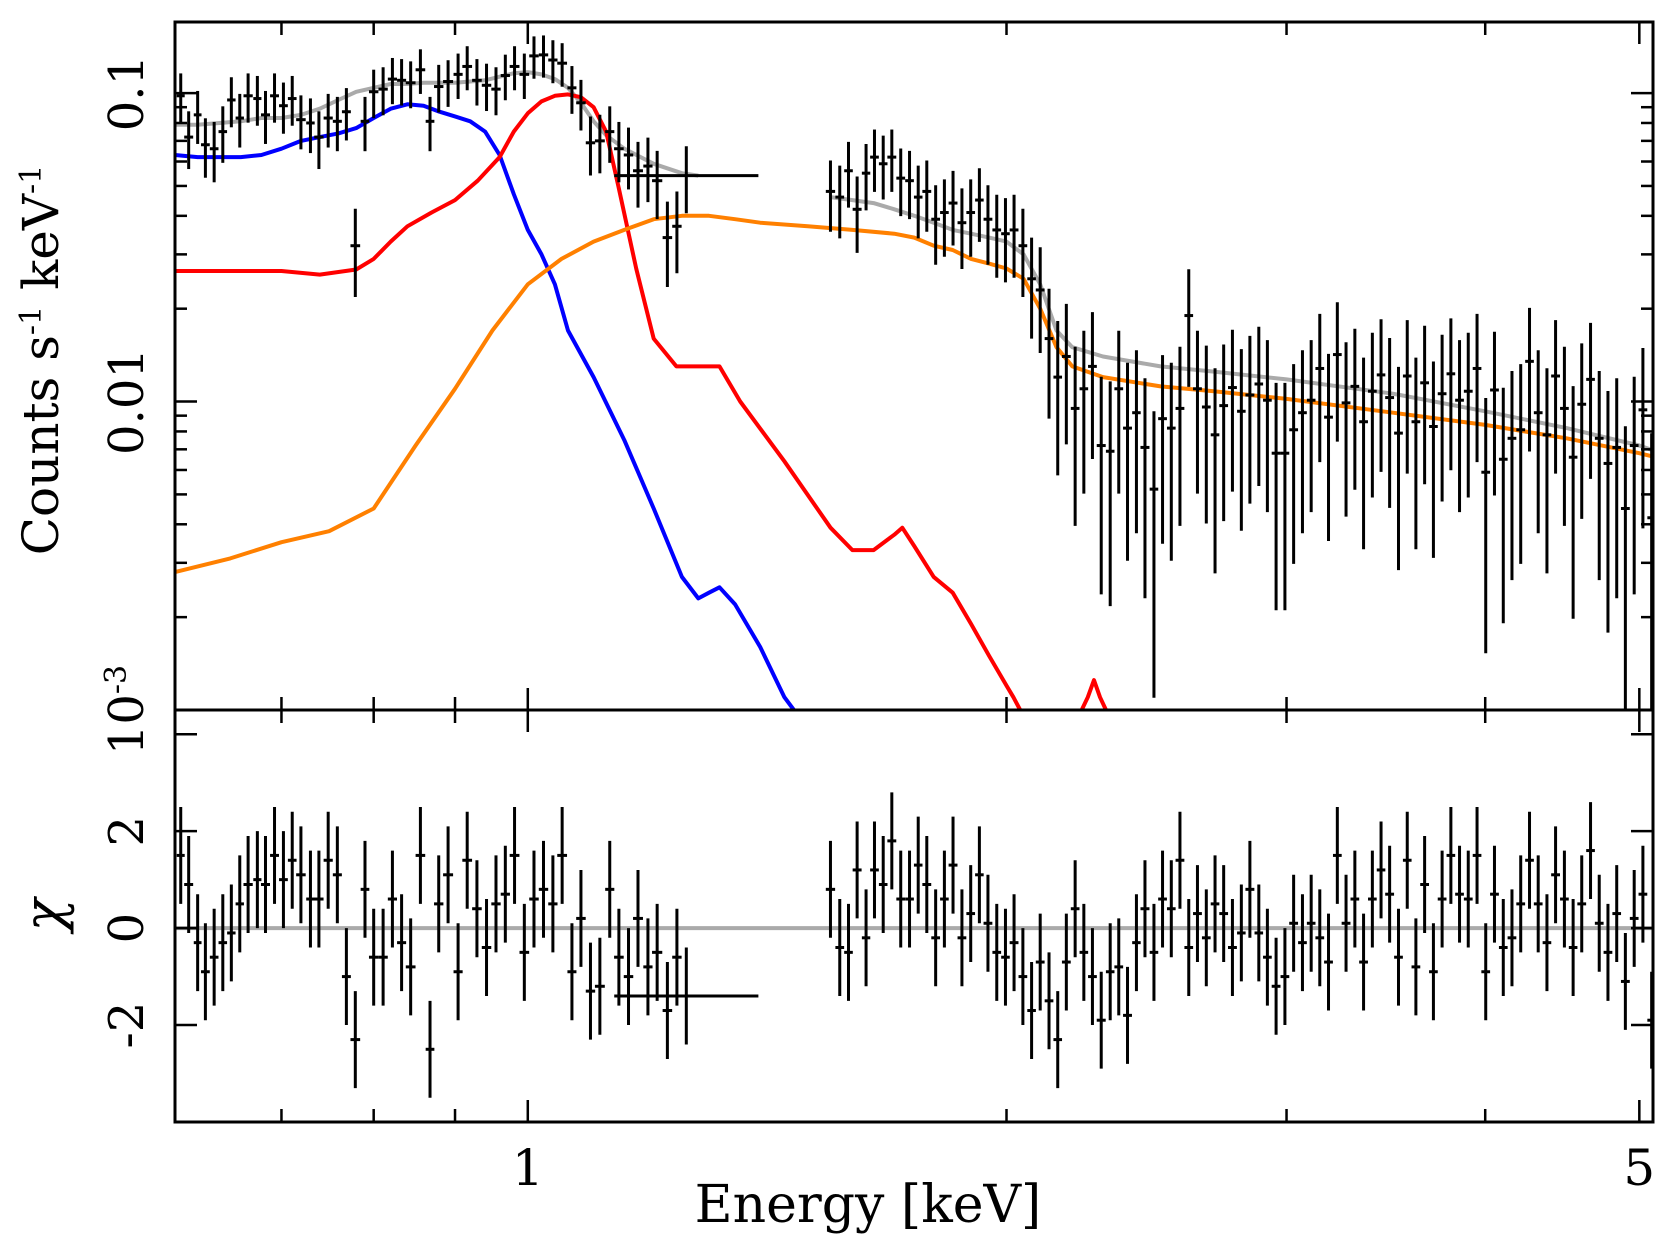 Image resolution: width=1661 pixels, height=1246 pixels. What do you see at coordinates (41, 360) in the screenshot?
I see `top-y-axis-title: Counts s-1 keV-1` at bounding box center [41, 360].